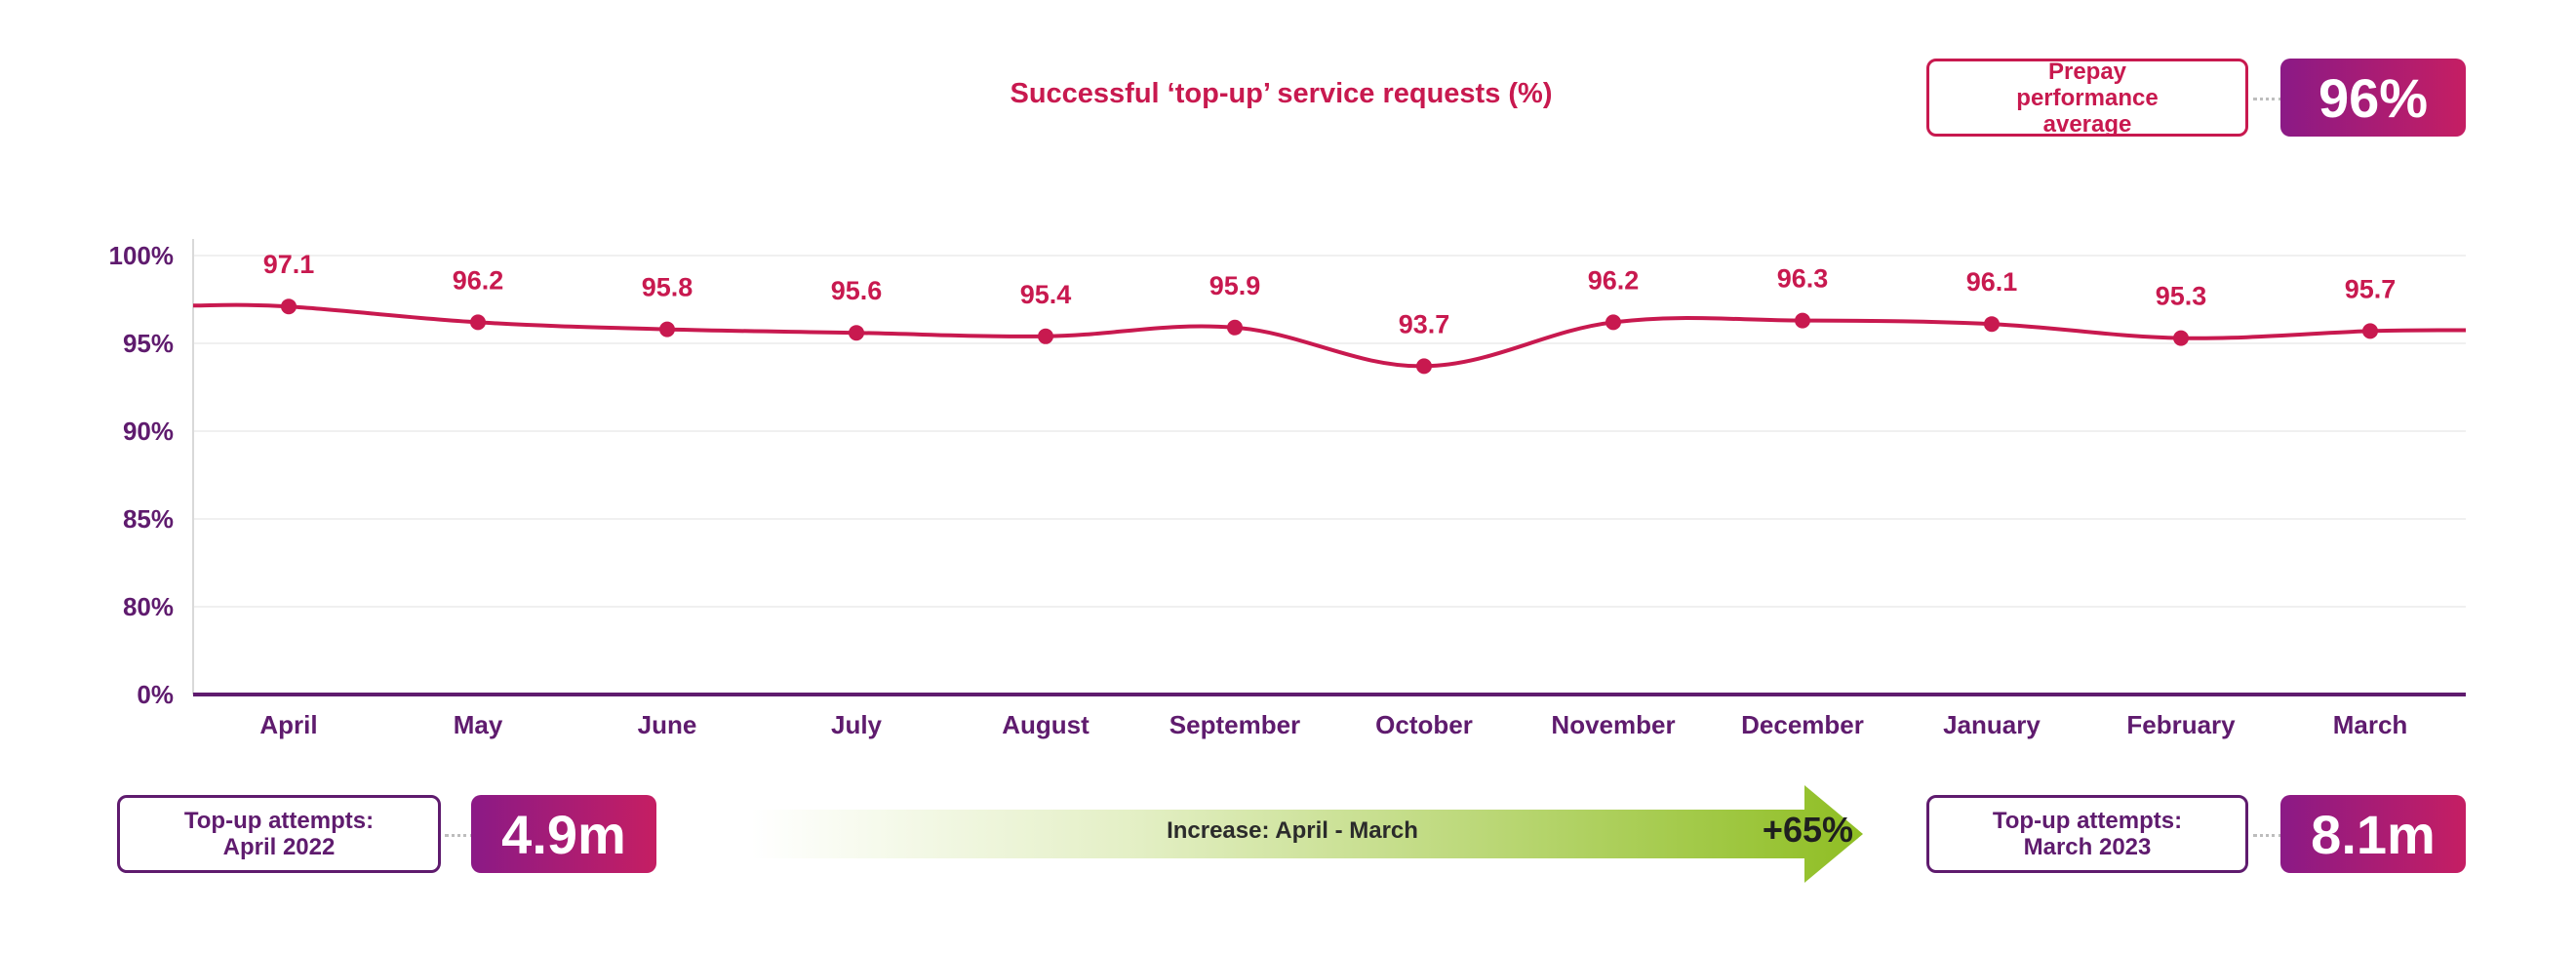 This screenshot has width=2576, height=953. Describe the element at coordinates (148, 519) in the screenshot. I see `y-tick-label: 85%` at that location.